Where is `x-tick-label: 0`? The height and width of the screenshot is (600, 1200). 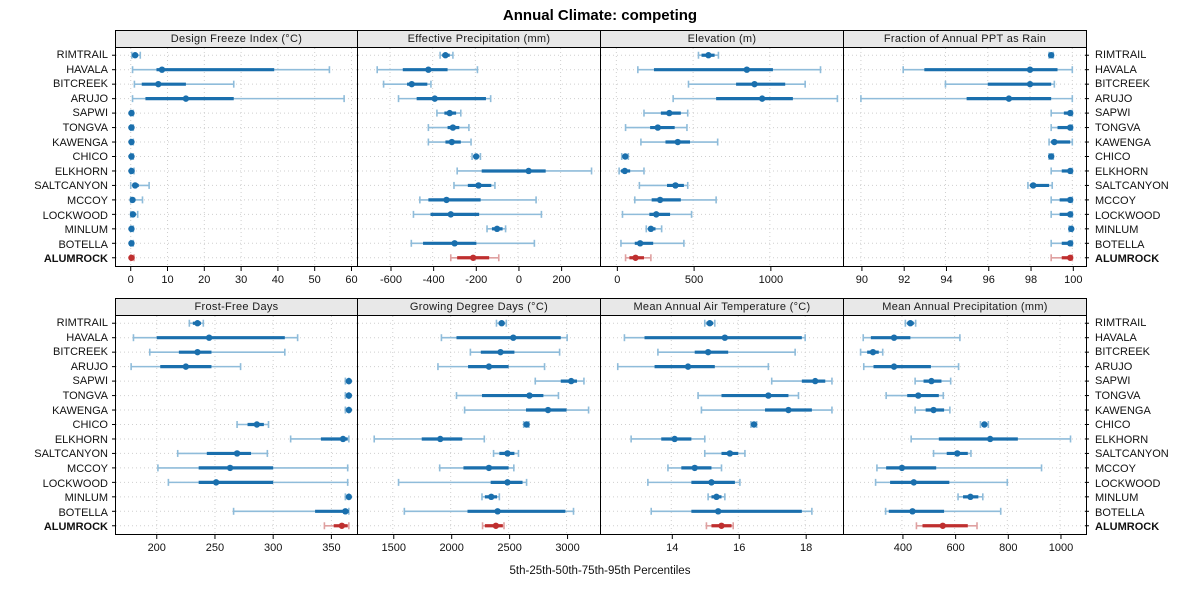
x-tick-label: 0 is located at coordinates (131, 280).